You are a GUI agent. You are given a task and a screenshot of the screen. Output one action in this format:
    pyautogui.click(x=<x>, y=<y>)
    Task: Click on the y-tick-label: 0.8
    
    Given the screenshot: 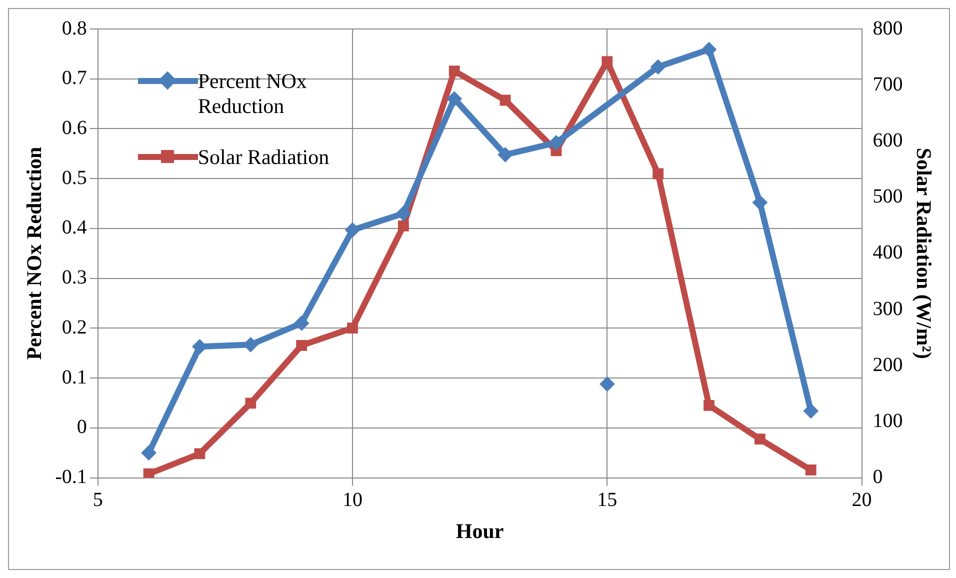 What is the action you would take?
    pyautogui.click(x=74, y=28)
    